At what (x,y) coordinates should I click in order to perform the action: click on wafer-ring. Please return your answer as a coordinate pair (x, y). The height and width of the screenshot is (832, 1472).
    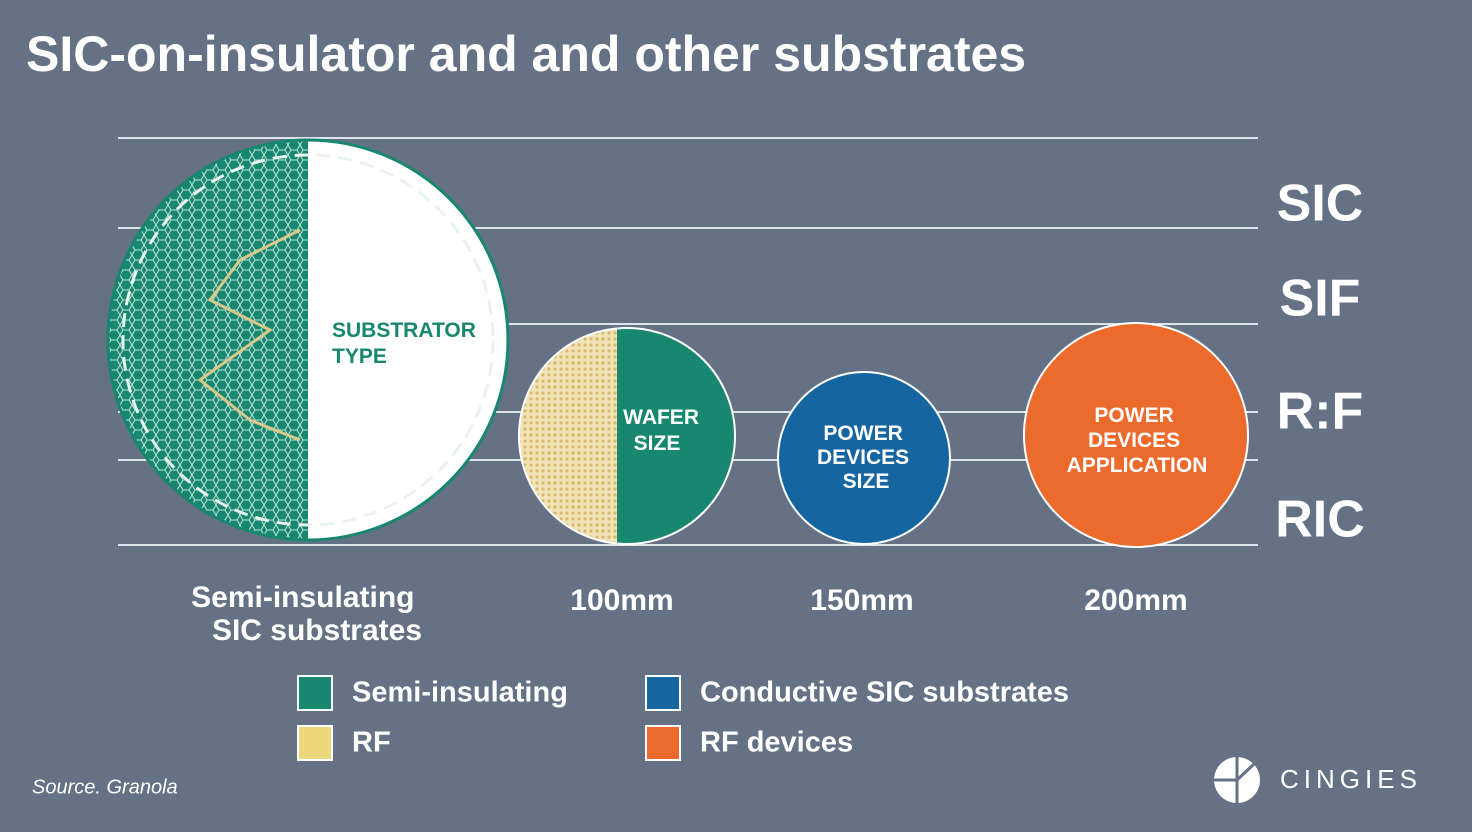
    Looking at the image, I should click on (308, 340).